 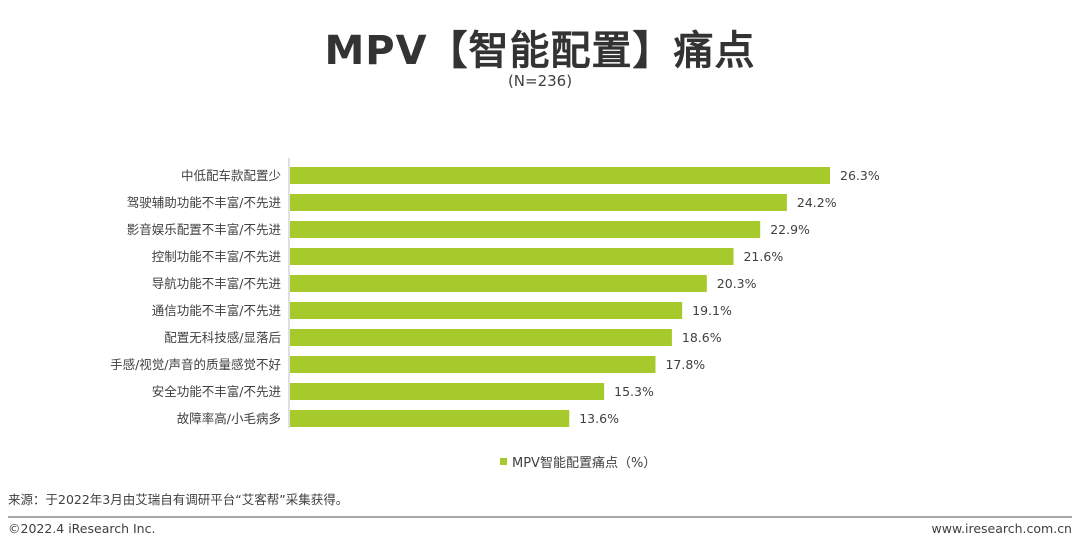 I want to click on value-label: 19.1%, so click(x=712, y=310).